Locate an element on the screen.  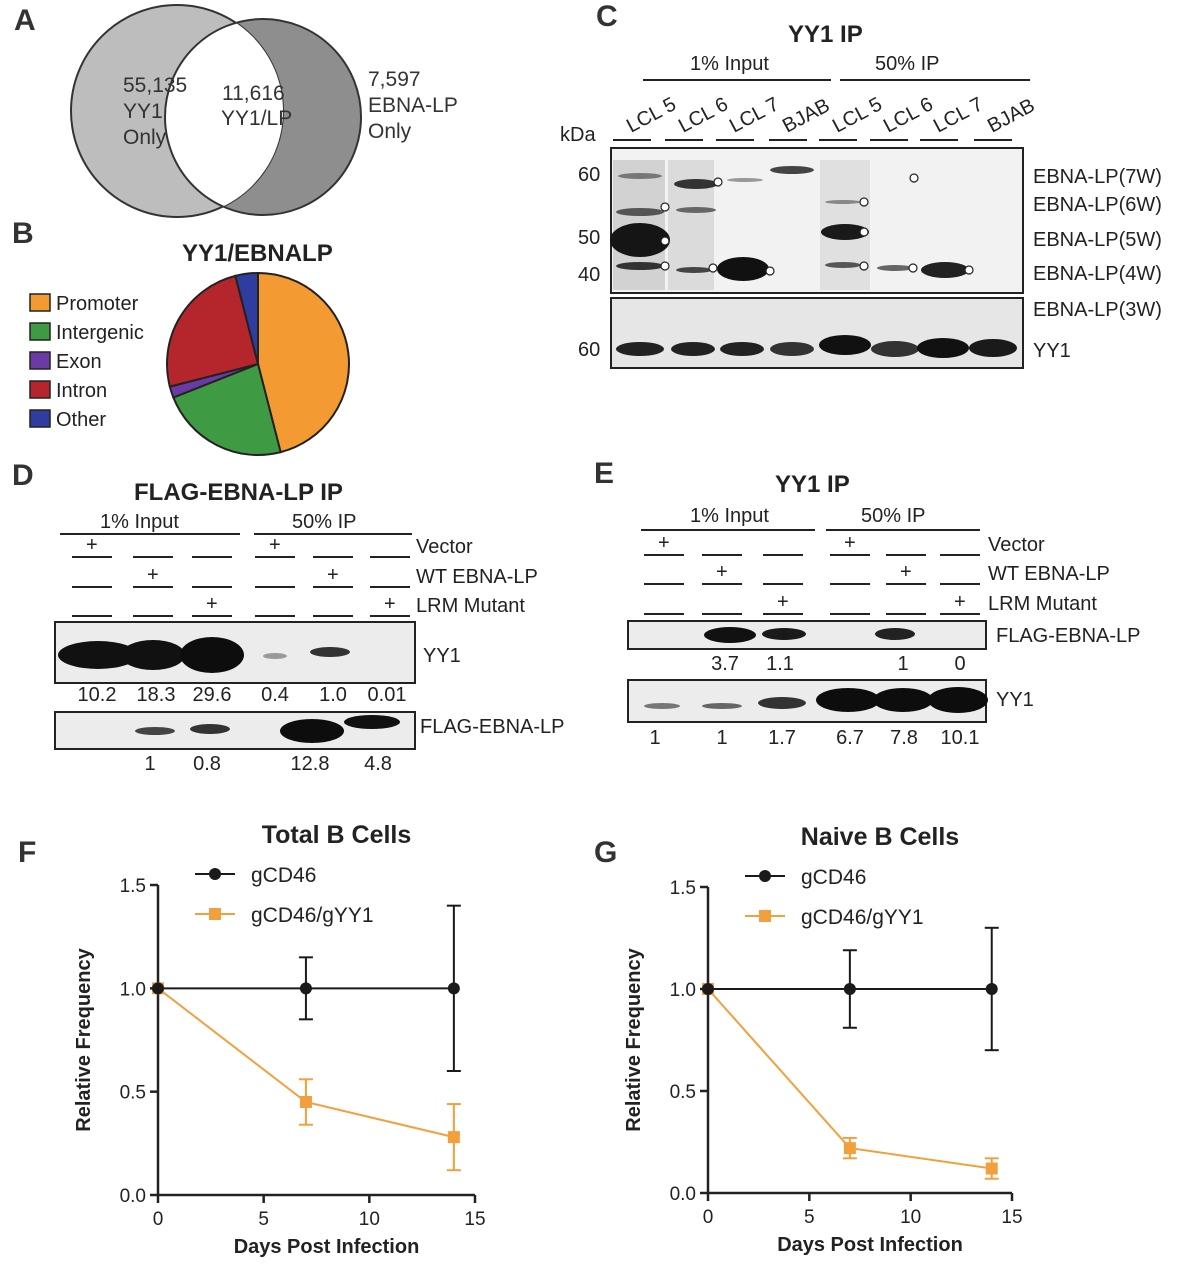
quant-value: 0.4 is located at coordinates (275, 695).